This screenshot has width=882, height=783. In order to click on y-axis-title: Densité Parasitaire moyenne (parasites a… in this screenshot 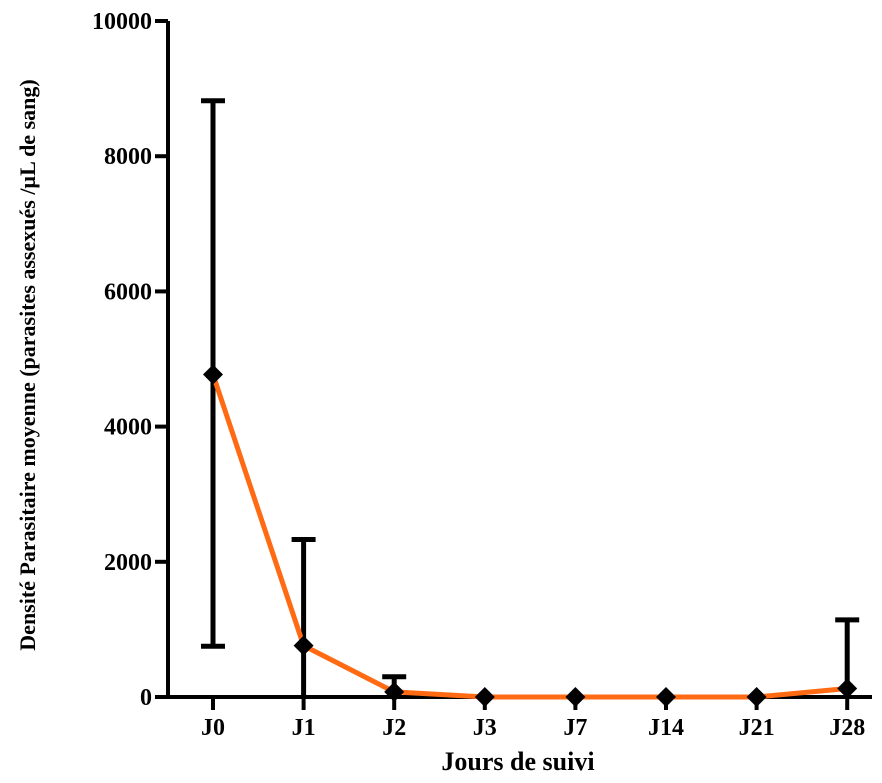, I will do `click(27, 364)`.